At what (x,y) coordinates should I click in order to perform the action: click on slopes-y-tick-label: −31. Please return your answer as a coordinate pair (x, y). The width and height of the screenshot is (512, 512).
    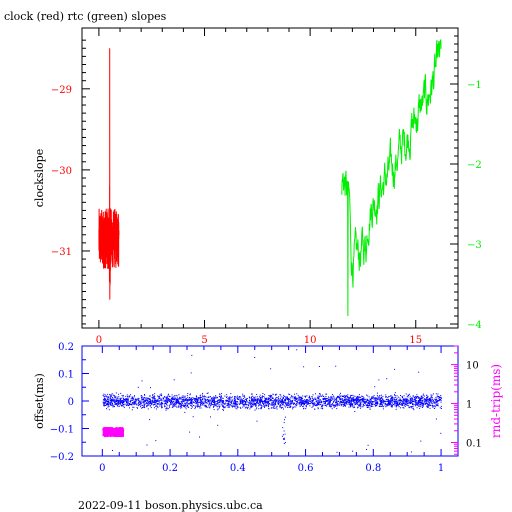
    Looking at the image, I should click on (61, 252).